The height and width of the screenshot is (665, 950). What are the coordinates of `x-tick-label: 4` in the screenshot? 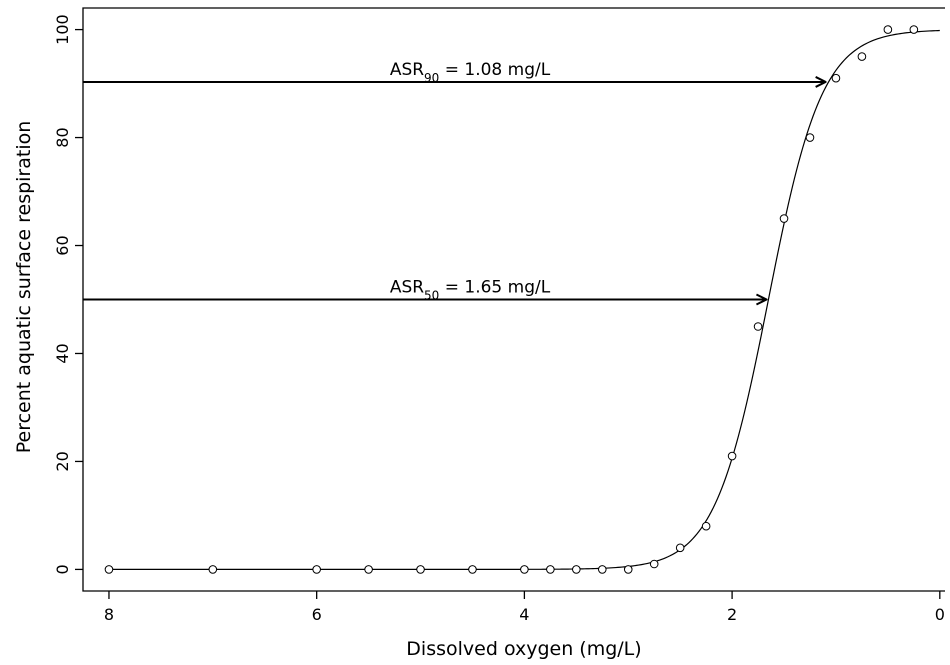 It's located at (524, 614).